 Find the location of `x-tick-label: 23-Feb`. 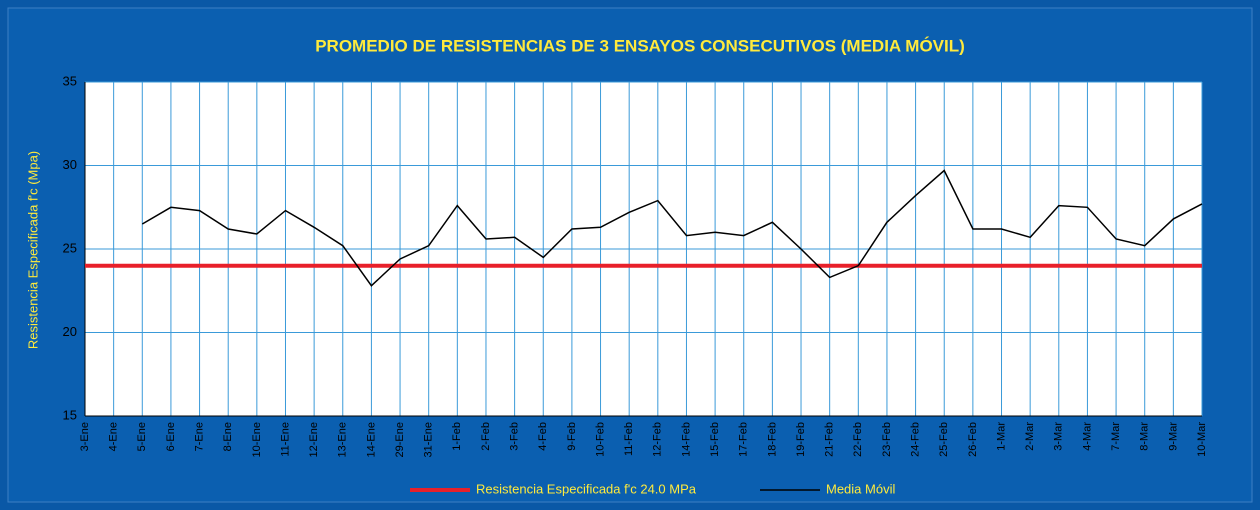

x-tick-label: 23-Feb is located at coordinates (887, 439).